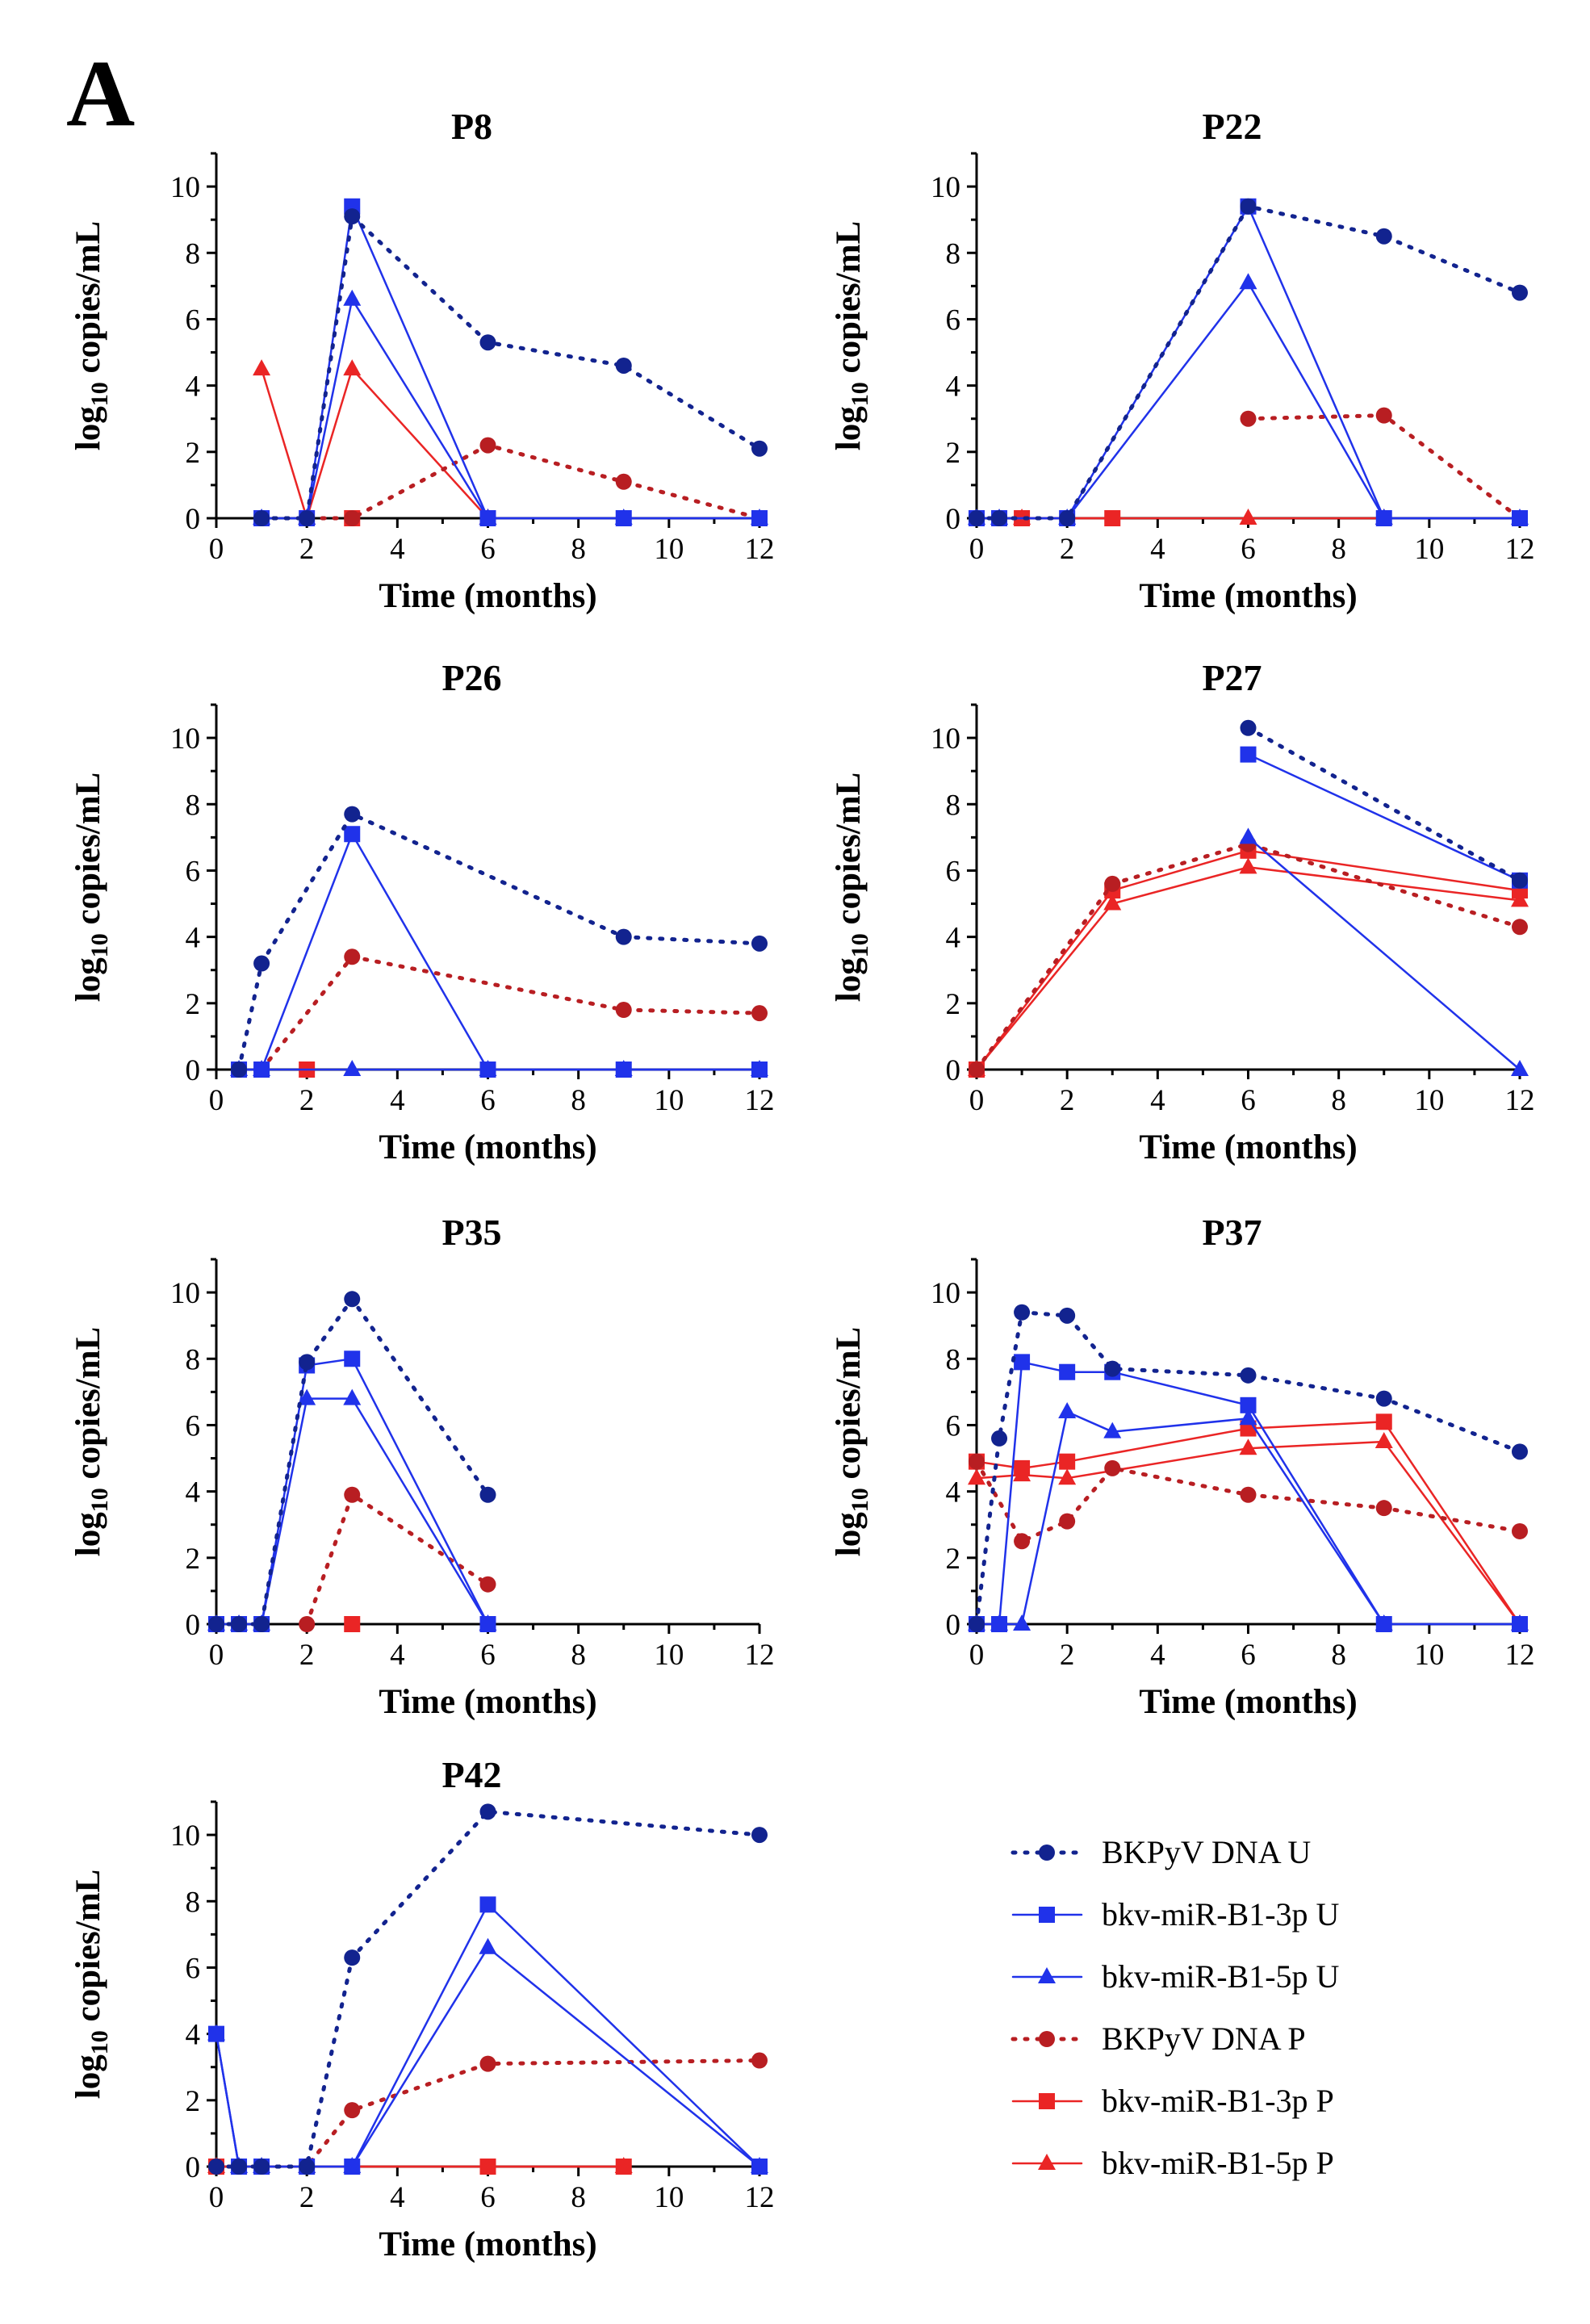 This screenshot has width=1590, height=2324. Describe the element at coordinates (1429, 1655) in the screenshot. I see `x-tick-label: 10` at that location.